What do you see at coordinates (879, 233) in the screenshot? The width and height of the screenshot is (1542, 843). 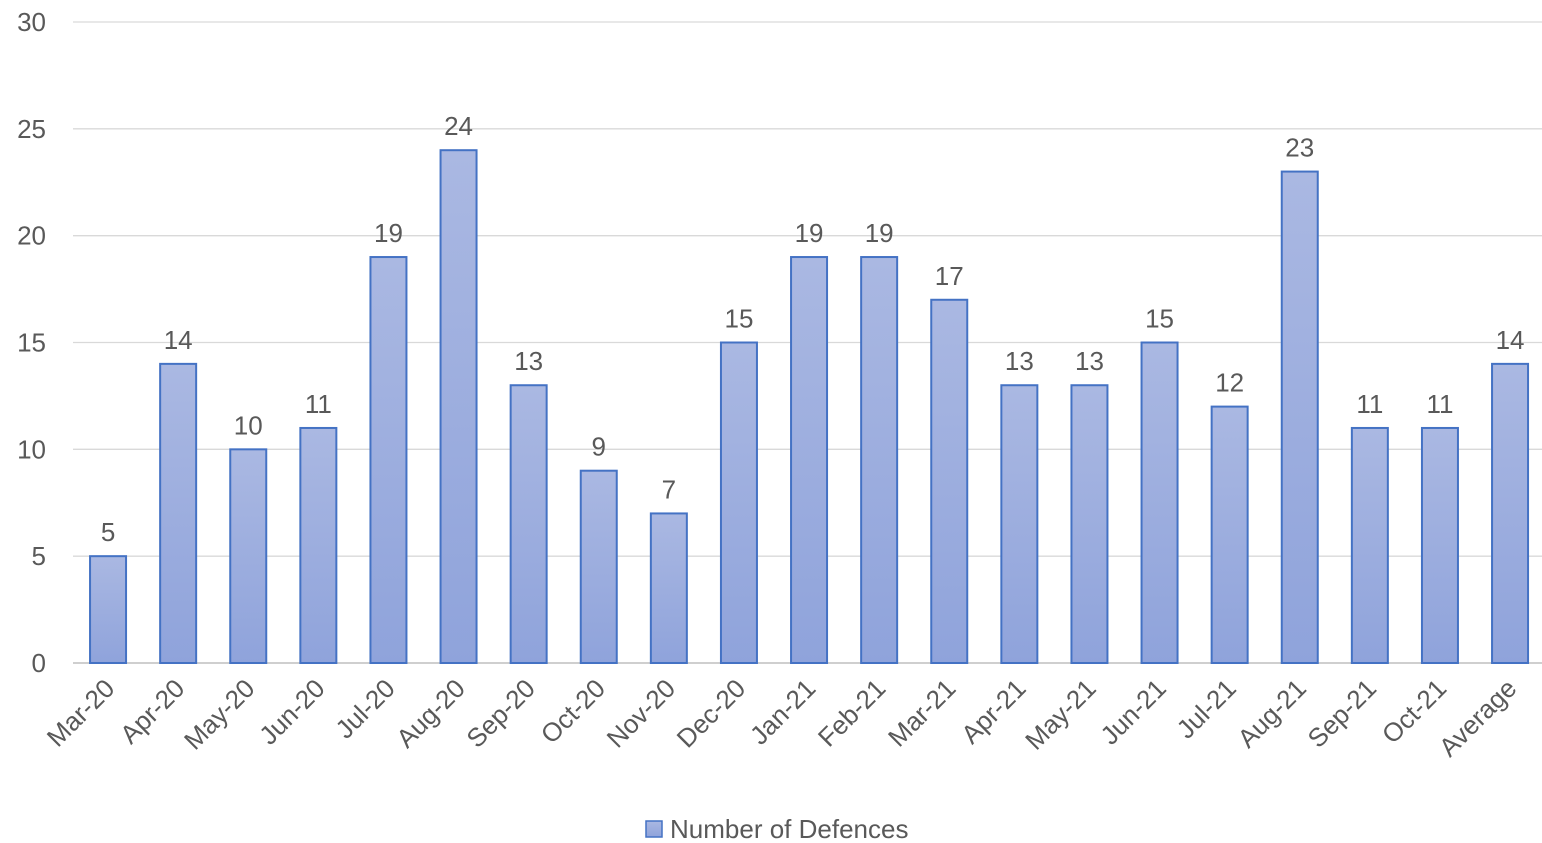 I see `data-label-feb-21: 19` at bounding box center [879, 233].